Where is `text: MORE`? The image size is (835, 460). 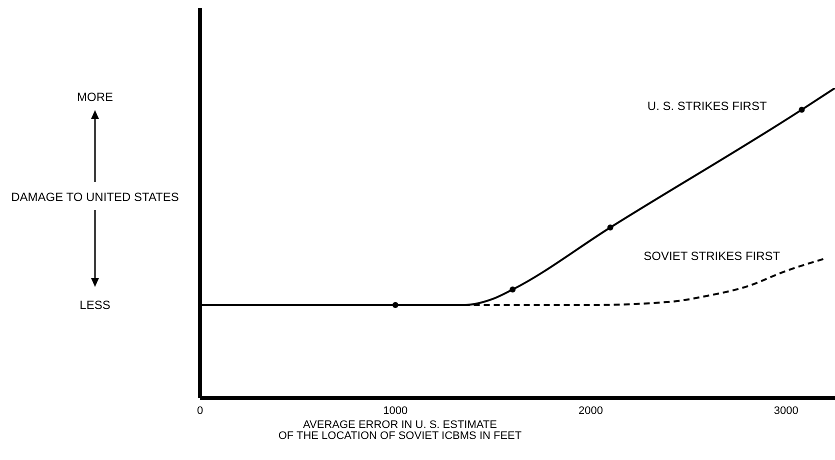
text: MORE is located at coordinates (95, 97).